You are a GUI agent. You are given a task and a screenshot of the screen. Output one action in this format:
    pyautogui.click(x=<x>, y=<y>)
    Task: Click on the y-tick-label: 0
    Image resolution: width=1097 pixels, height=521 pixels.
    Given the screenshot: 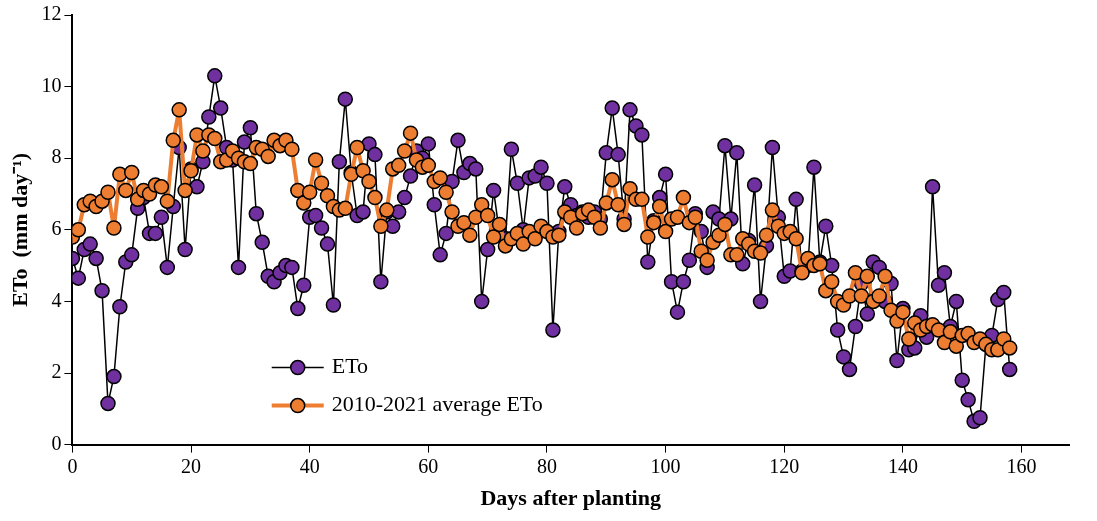 What is the action you would take?
    pyautogui.click(x=56, y=442)
    